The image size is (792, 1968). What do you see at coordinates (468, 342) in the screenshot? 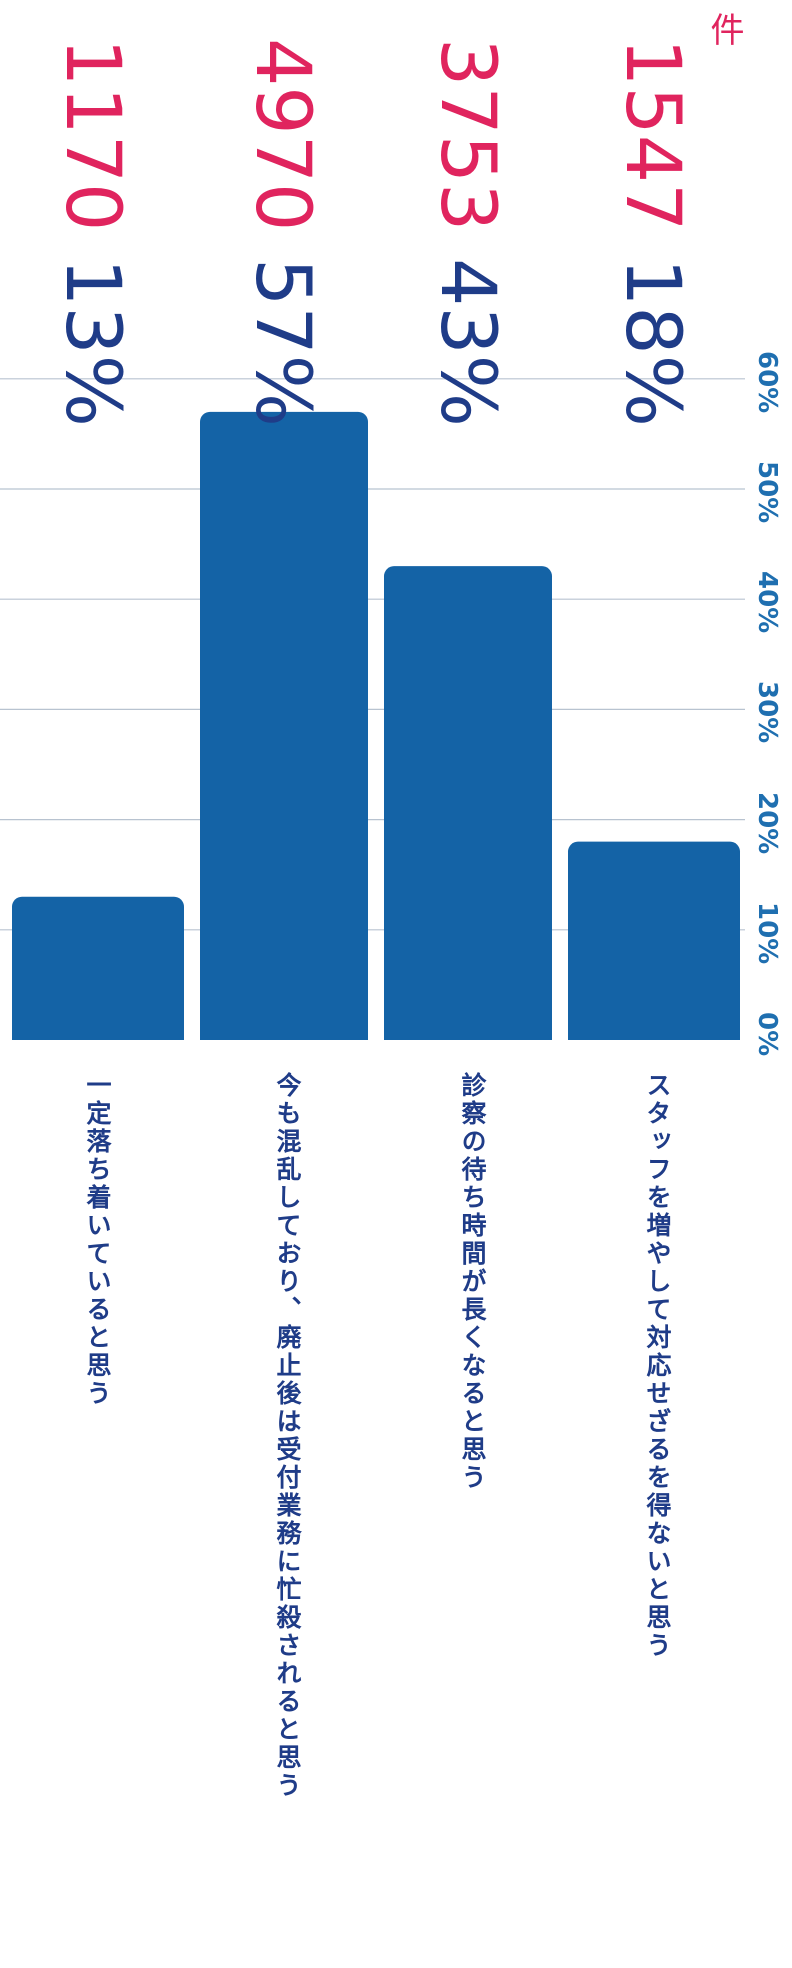
I see `percent-label: 43%` at bounding box center [468, 342].